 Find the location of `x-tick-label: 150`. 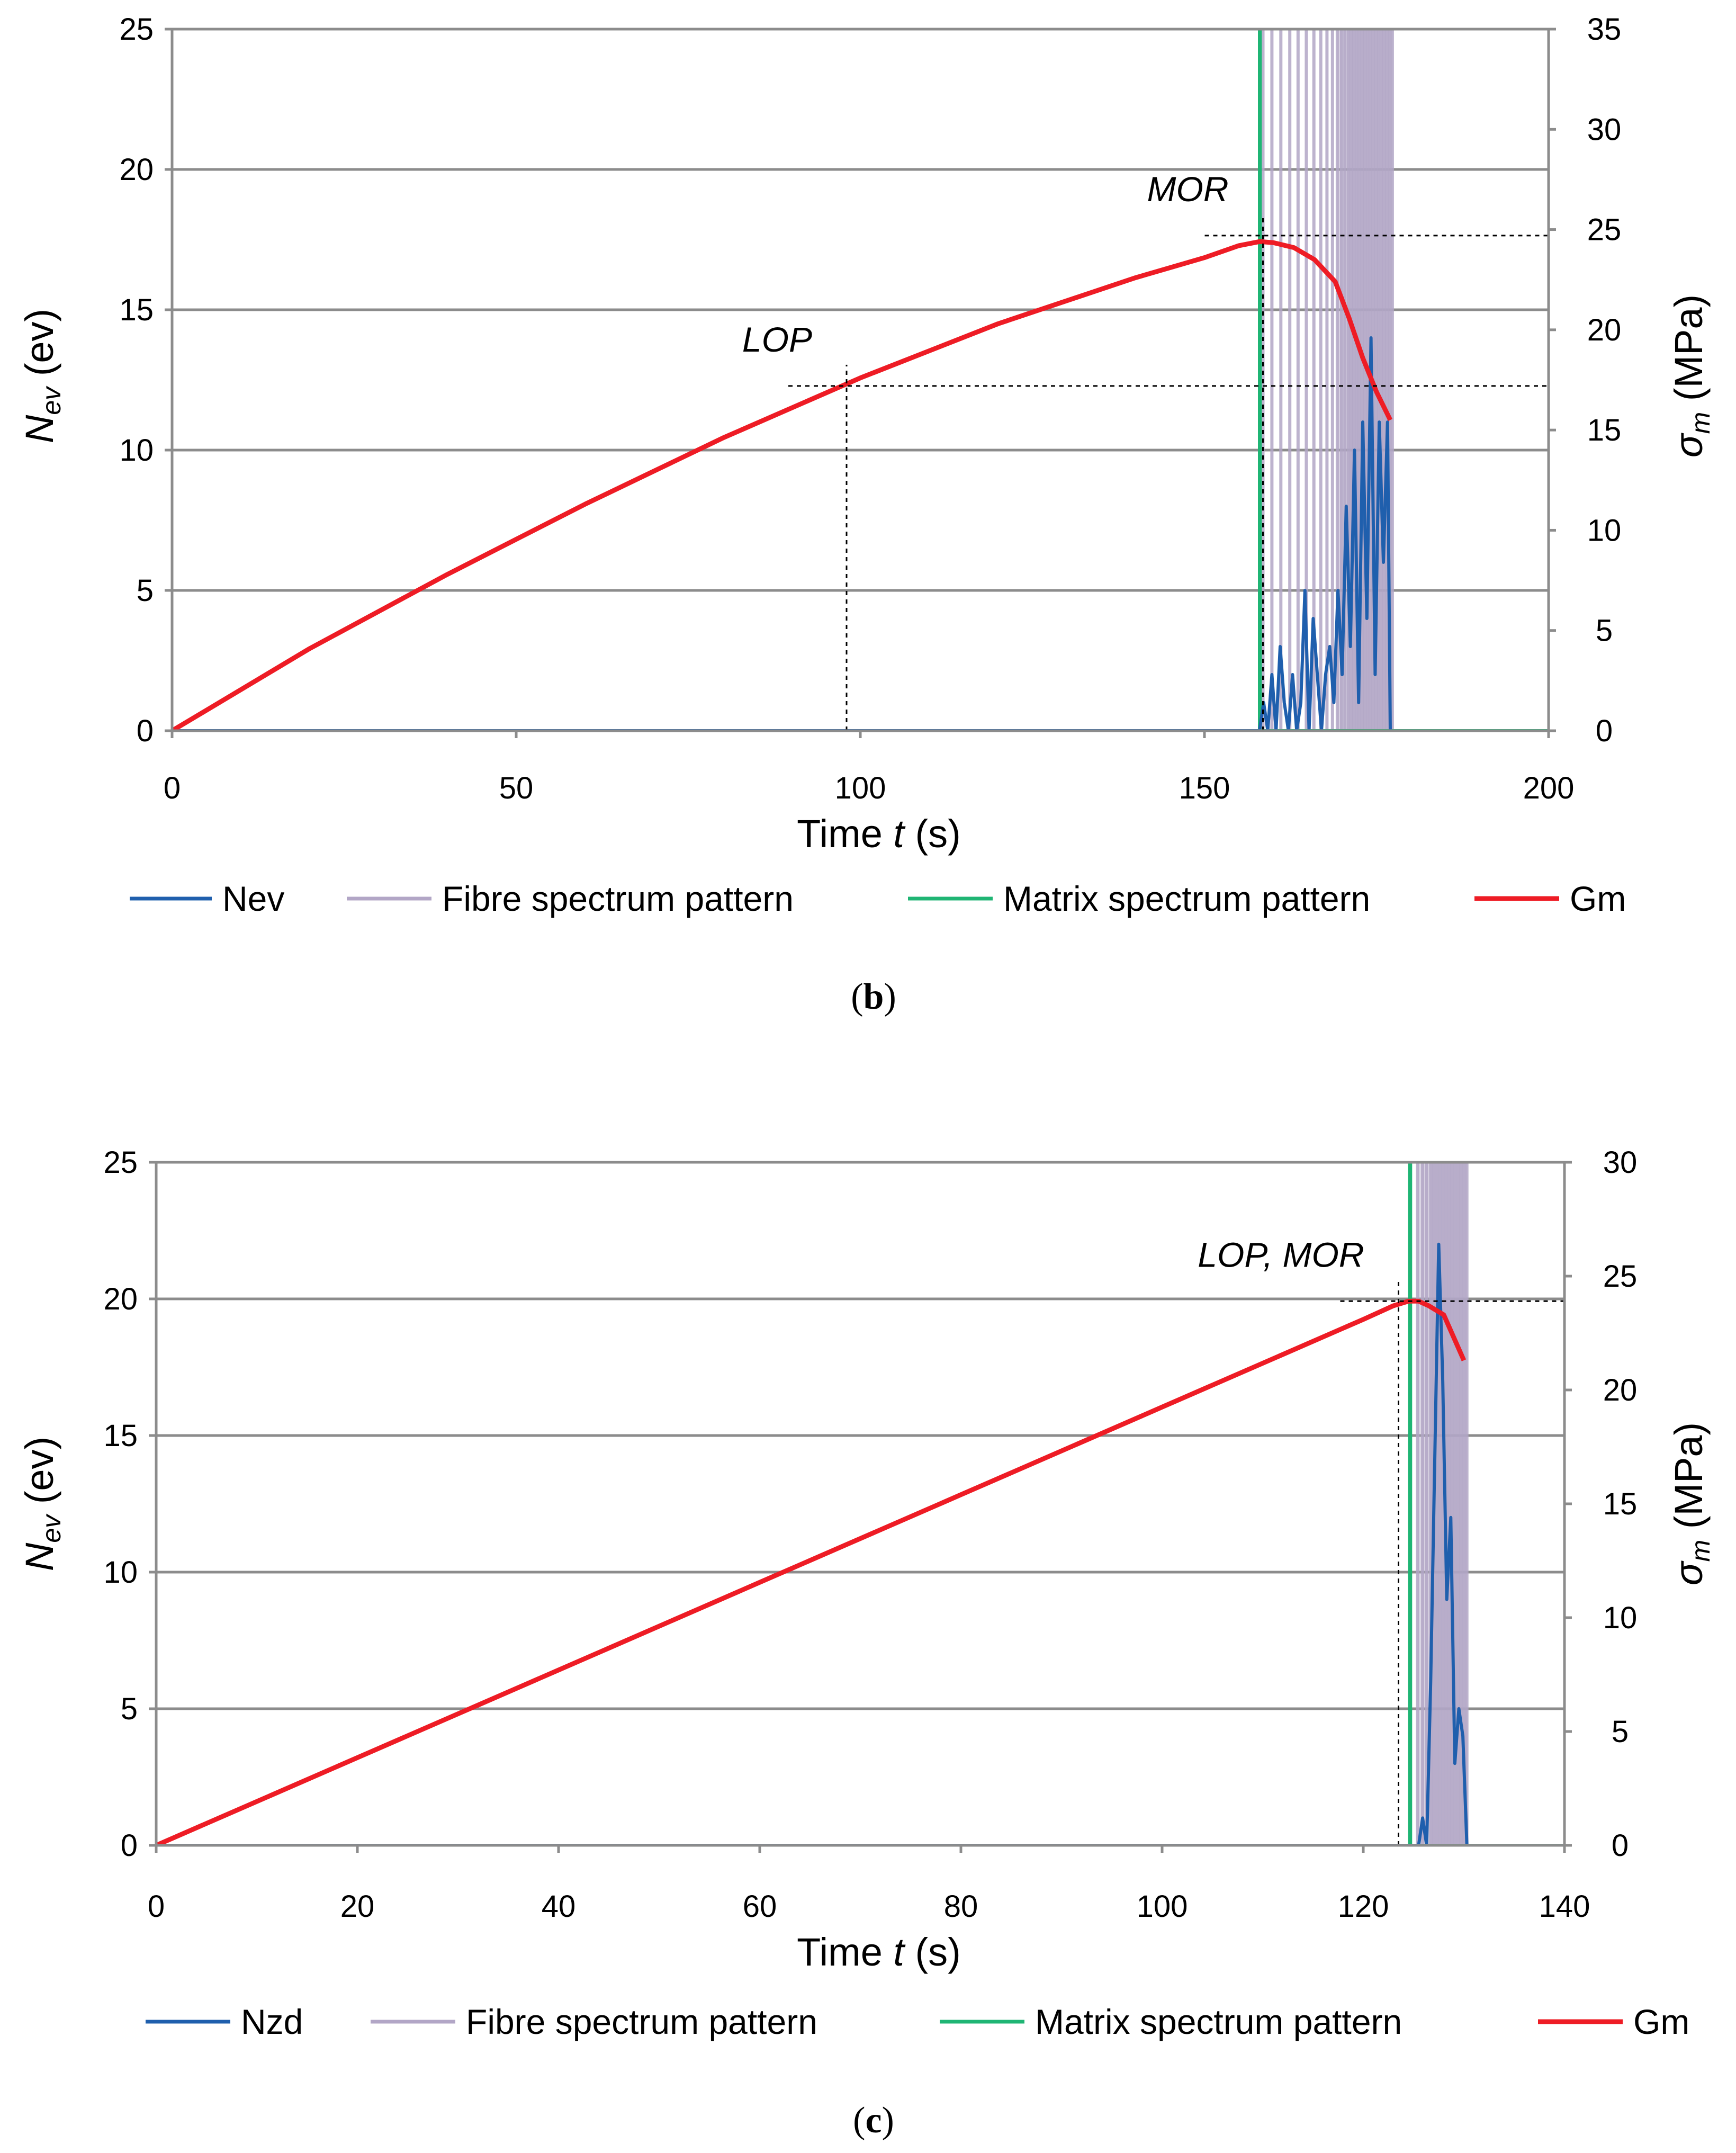

x-tick-label: 150 is located at coordinates (1205, 788).